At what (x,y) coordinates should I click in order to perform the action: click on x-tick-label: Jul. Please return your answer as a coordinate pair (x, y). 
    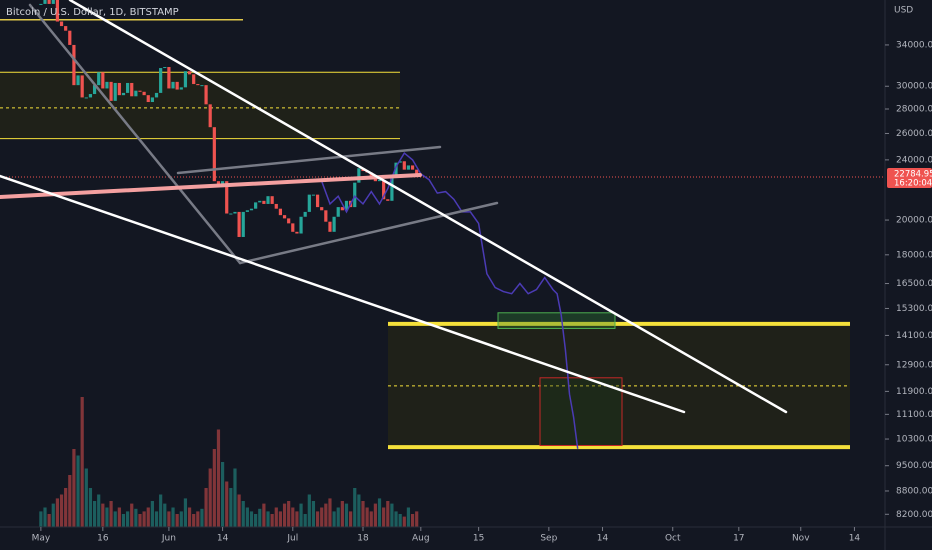
    Looking at the image, I should click on (292, 539).